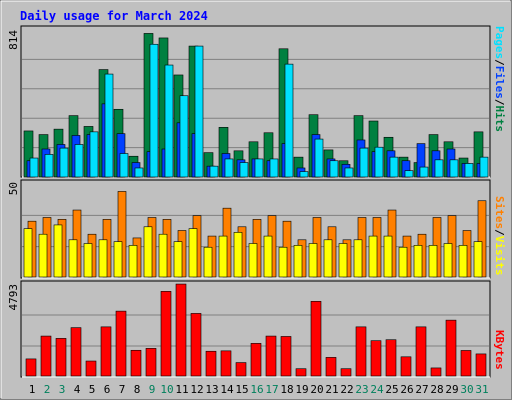  What do you see at coordinates (227, 389) in the screenshot?
I see `x-tick-label: 14` at bounding box center [227, 389].